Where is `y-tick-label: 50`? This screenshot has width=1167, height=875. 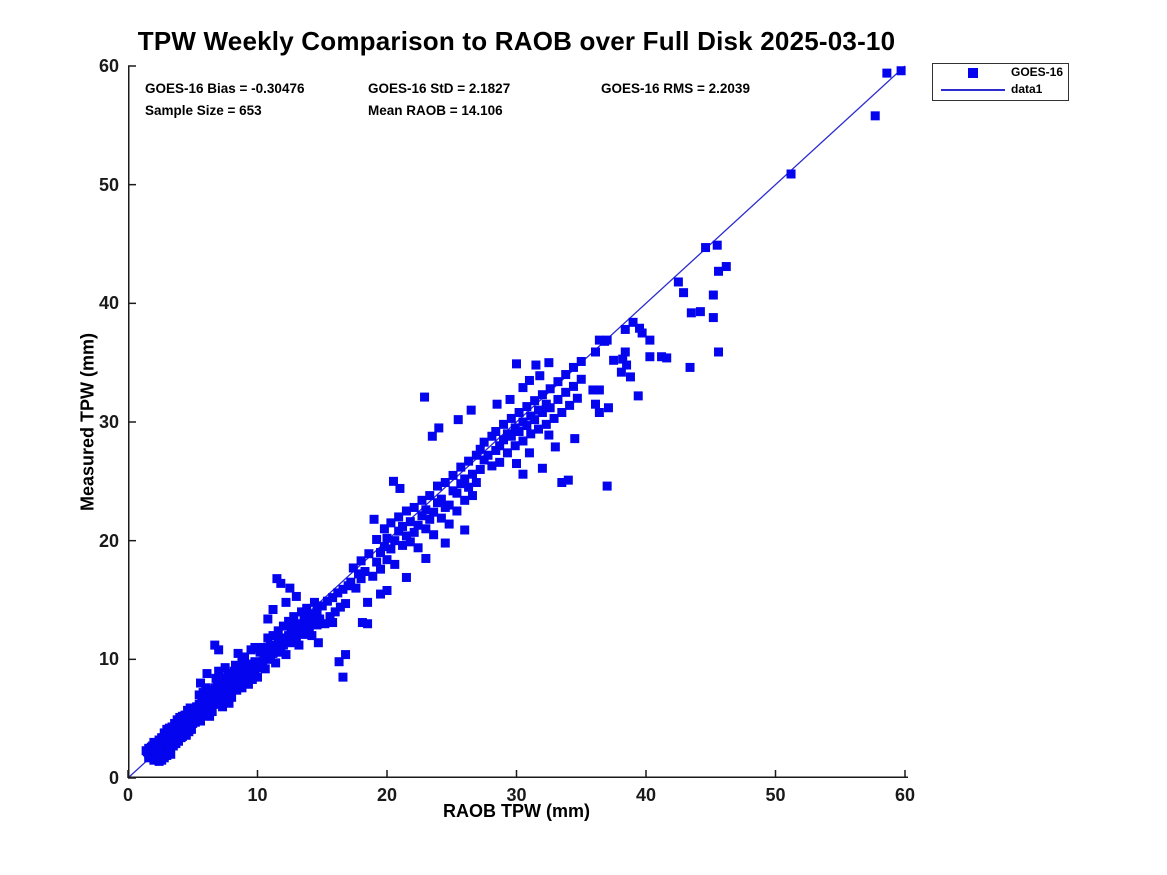 y-tick-label: 50 is located at coordinates (108, 184).